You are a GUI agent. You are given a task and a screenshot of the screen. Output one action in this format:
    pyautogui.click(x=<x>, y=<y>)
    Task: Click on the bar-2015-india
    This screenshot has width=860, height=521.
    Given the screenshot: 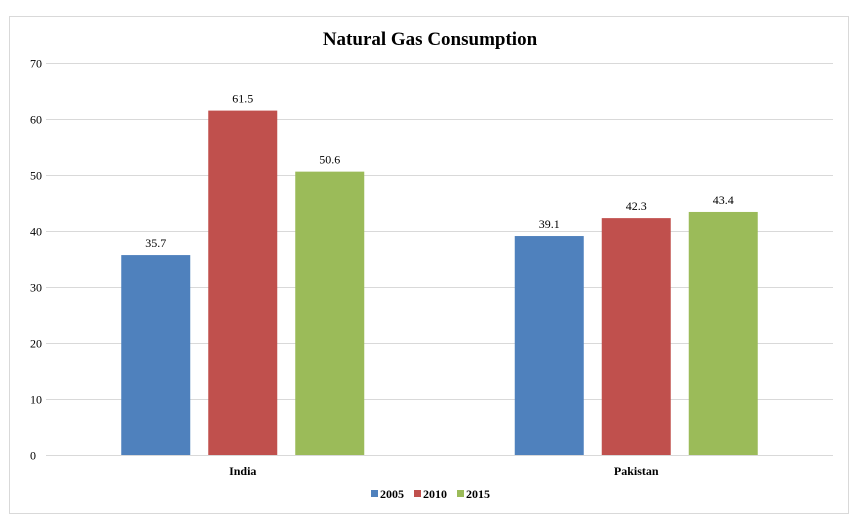 What is the action you would take?
    pyautogui.click(x=330, y=313)
    